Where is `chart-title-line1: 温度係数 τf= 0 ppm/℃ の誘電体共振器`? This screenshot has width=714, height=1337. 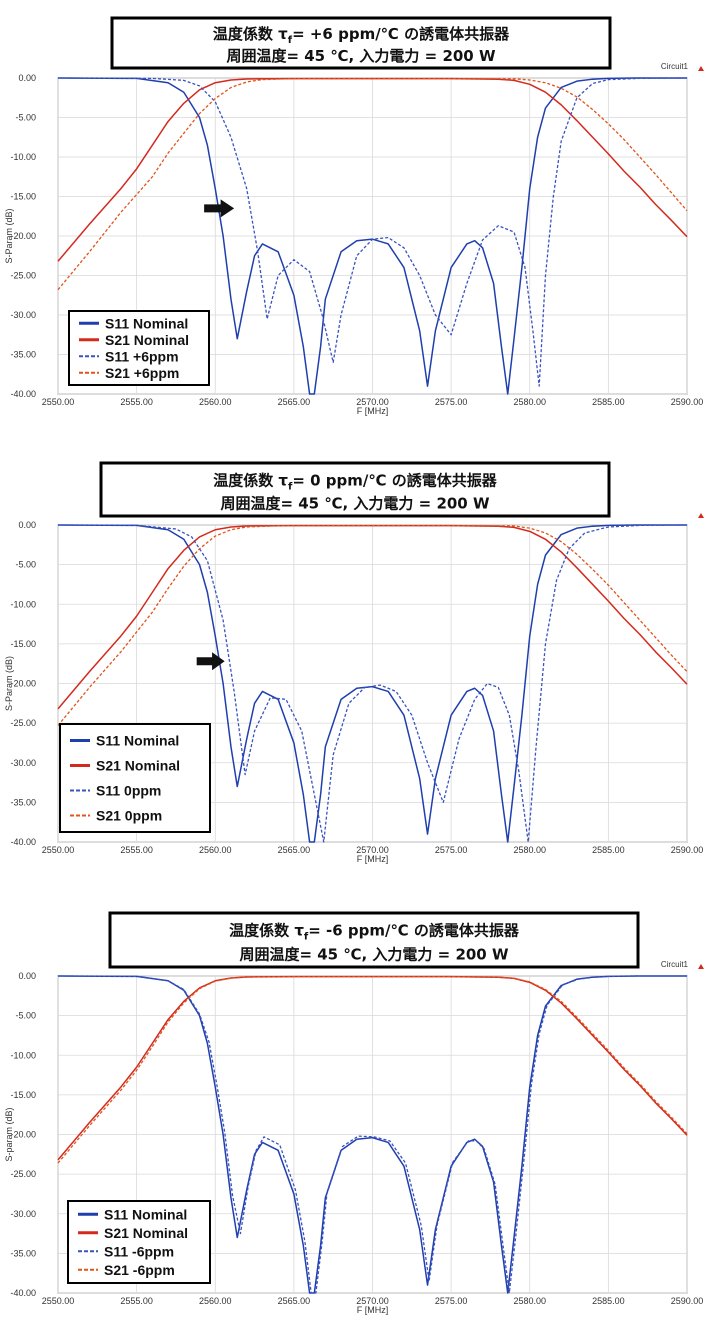
chart-title-line1: 温度係数 τf= 0 ppm/℃ の誘電体共振器 is located at coordinates (355, 481).